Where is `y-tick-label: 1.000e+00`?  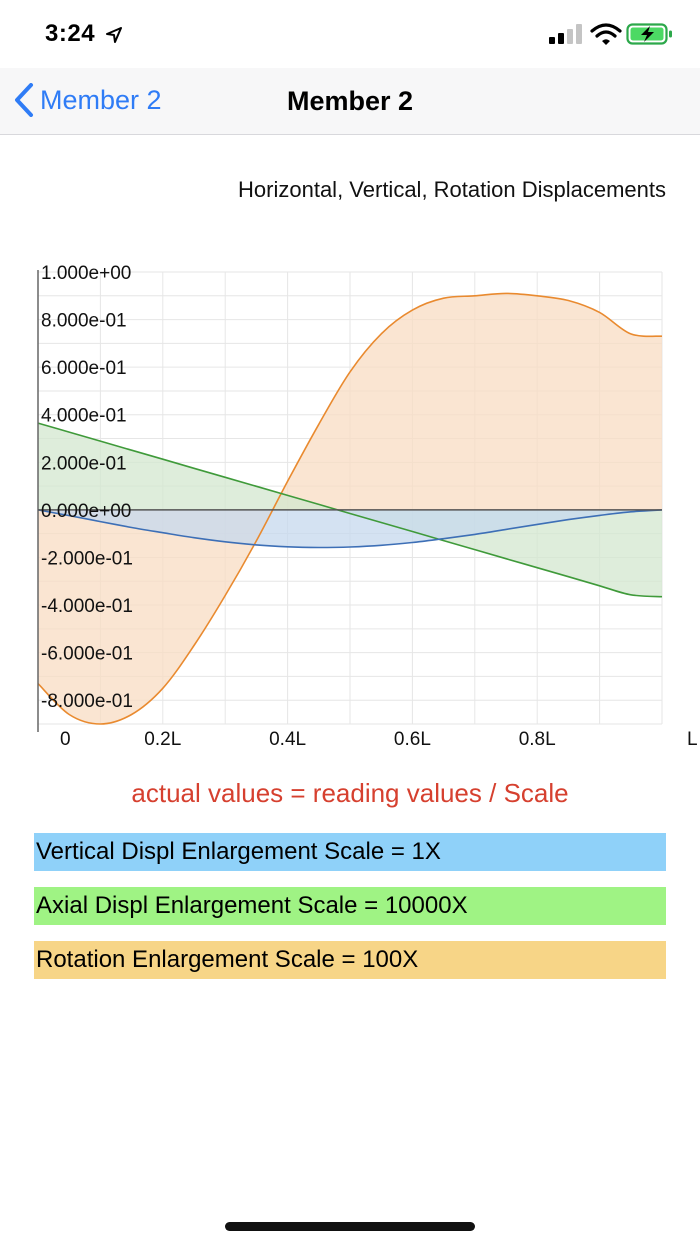
y-tick-label: 1.000e+00 is located at coordinates (86, 273).